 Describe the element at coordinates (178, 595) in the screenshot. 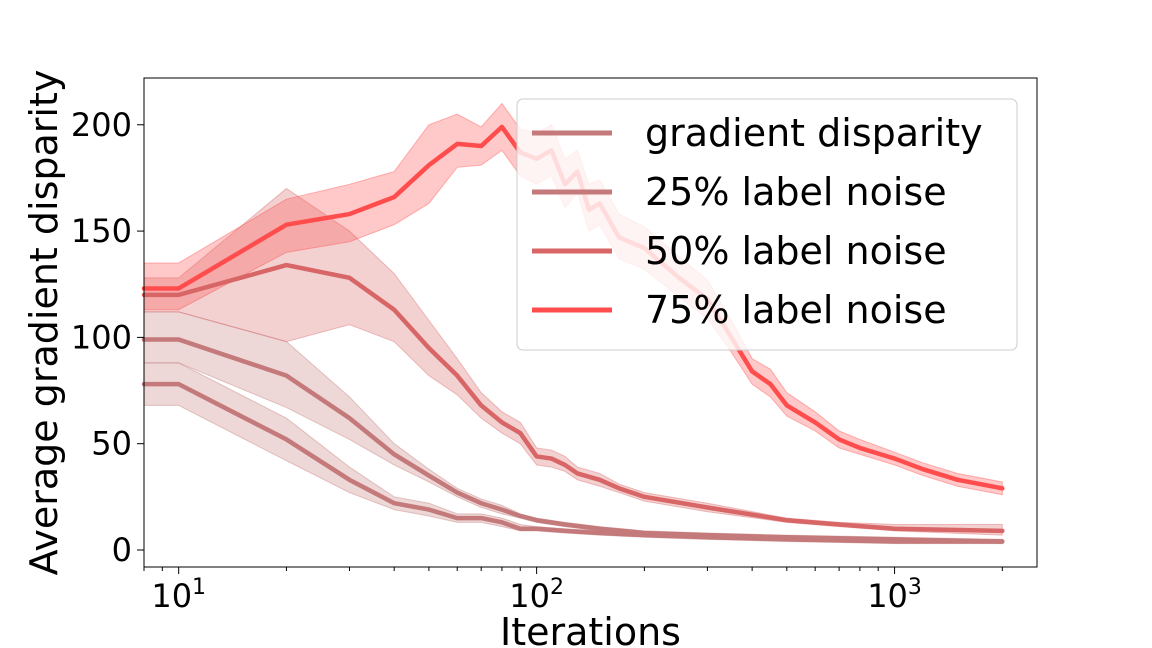

I see `x-tick-label: 10¹` at that location.